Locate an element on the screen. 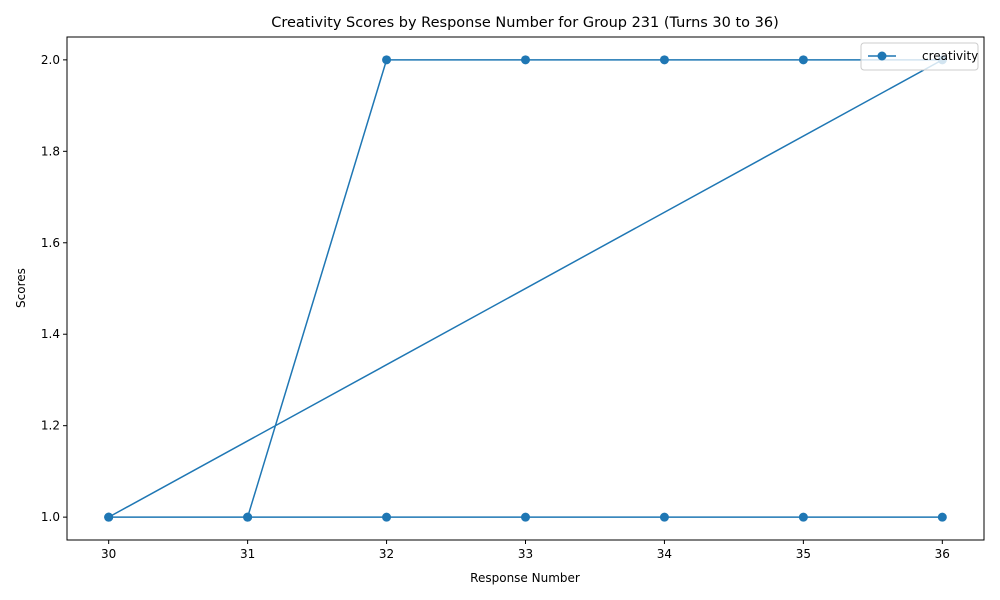  x-axis: 30 31 32 33 34 35 36 is located at coordinates (525, 550).